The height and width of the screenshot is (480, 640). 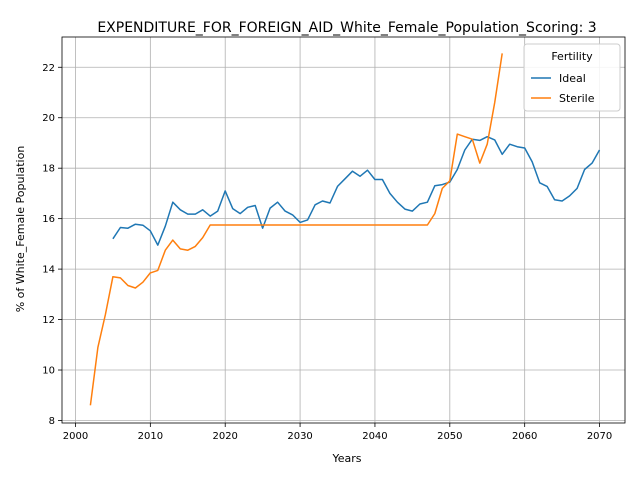 What do you see at coordinates (20, 229) in the screenshot?
I see `y-axis-label: % of White_Female Population` at bounding box center [20, 229].